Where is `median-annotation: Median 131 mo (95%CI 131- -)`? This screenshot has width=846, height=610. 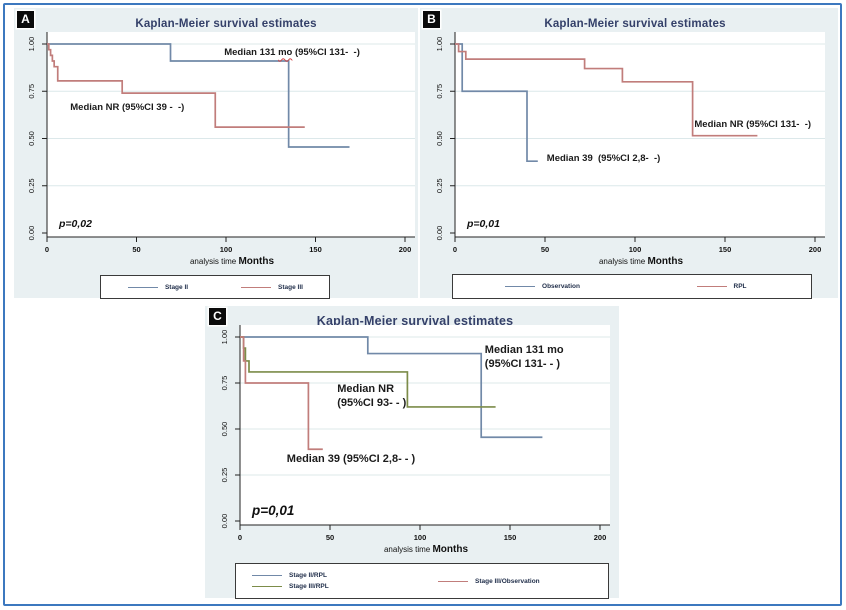
median-annotation: Median 131 mo (95%CI 131- -) is located at coordinates (292, 53).